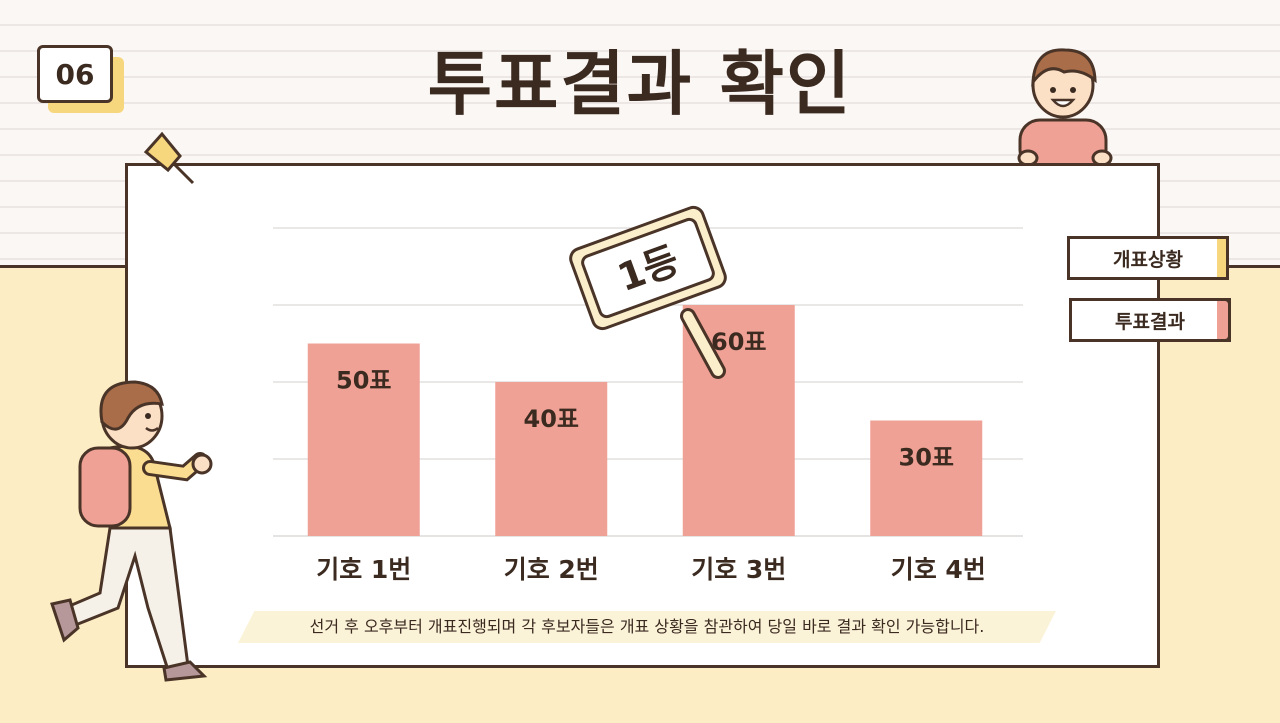 This screenshot has width=1280, height=723. Describe the element at coordinates (363, 381) in the screenshot. I see `data-label: 50표` at that location.